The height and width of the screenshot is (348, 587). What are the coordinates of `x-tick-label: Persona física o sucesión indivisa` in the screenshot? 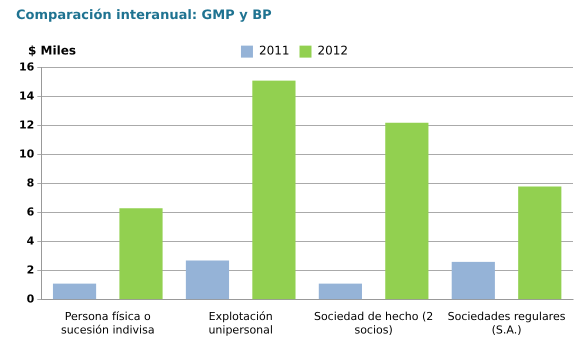 It's located at (107, 323).